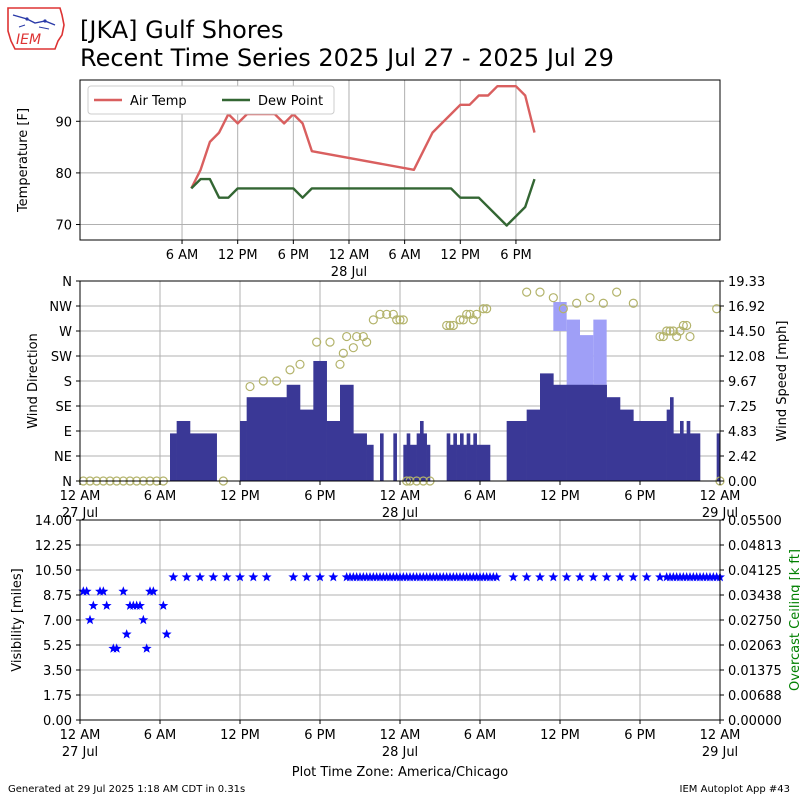  What do you see at coordinates (782, 381) in the screenshot?
I see `y2-axis-label: Wind Speed [mph]` at bounding box center [782, 381].